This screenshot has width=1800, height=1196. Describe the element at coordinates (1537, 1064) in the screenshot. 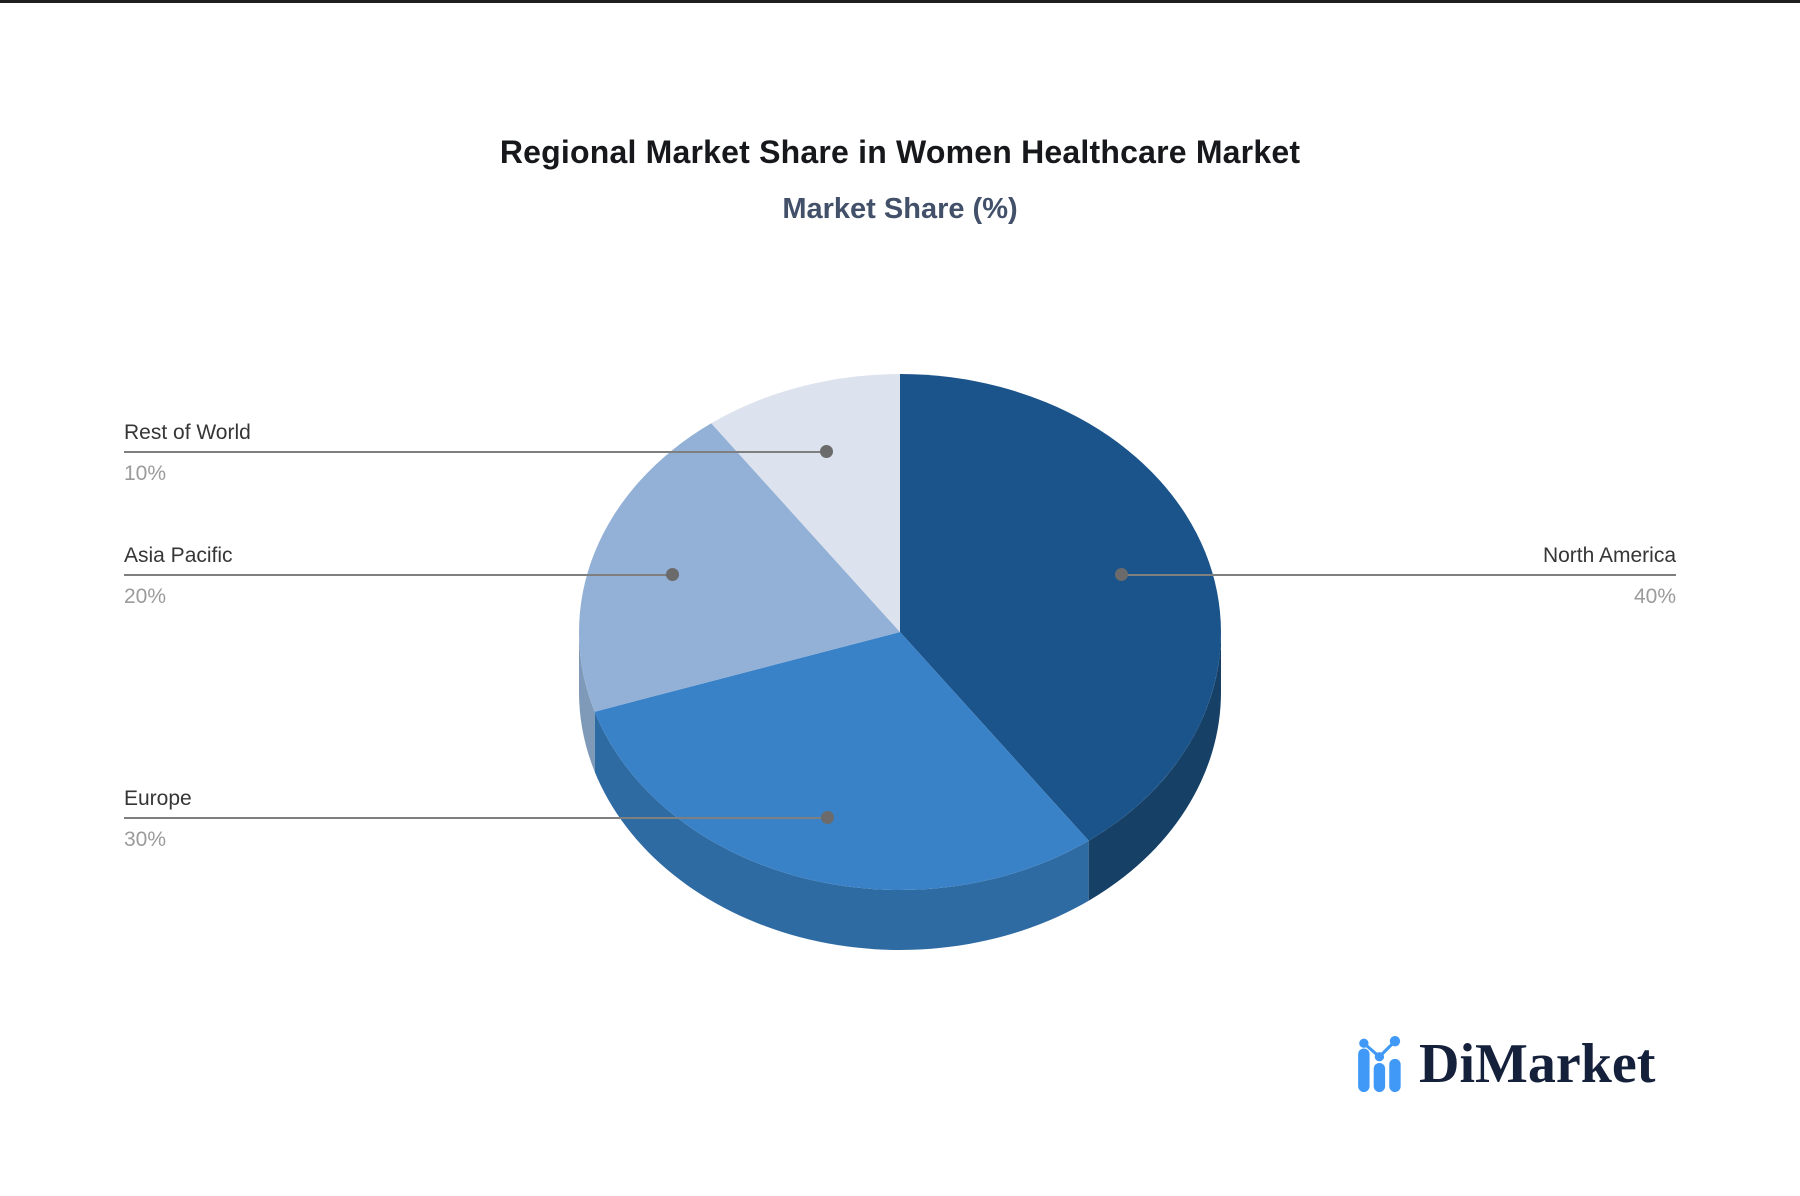

I see `brand-wordmark: DiMarket` at that location.